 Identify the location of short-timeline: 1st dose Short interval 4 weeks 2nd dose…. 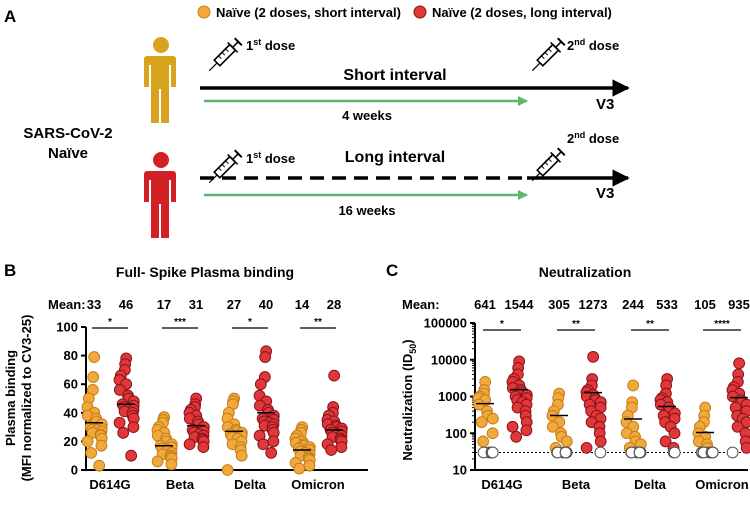
(415, 79).